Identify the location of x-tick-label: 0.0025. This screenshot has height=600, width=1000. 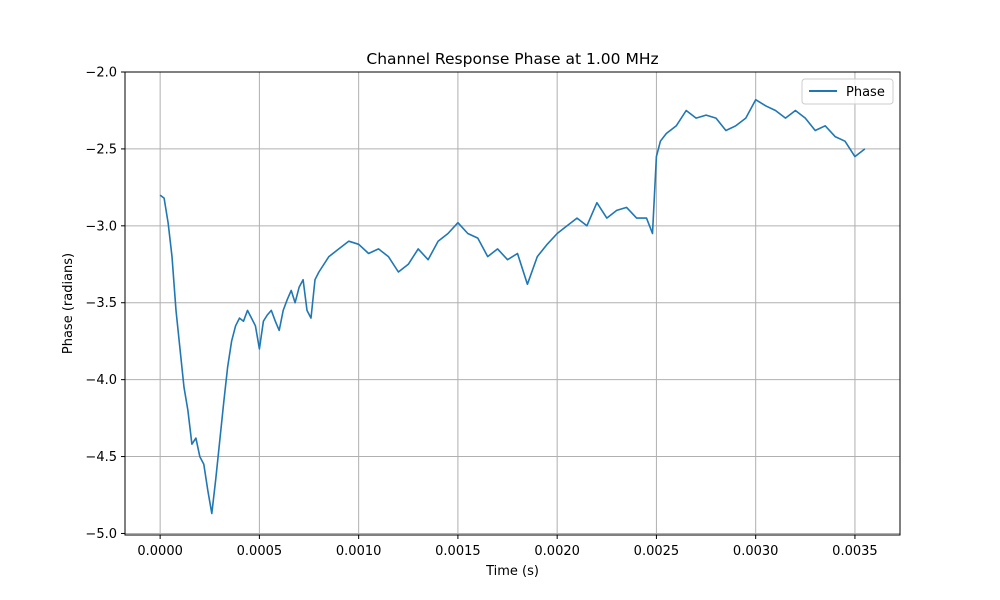
(657, 551).